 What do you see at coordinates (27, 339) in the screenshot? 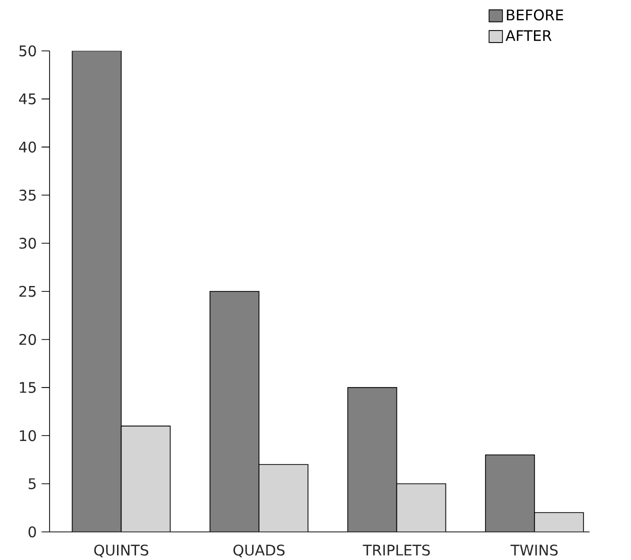
I see `y-tick-label: 20` at bounding box center [27, 339].